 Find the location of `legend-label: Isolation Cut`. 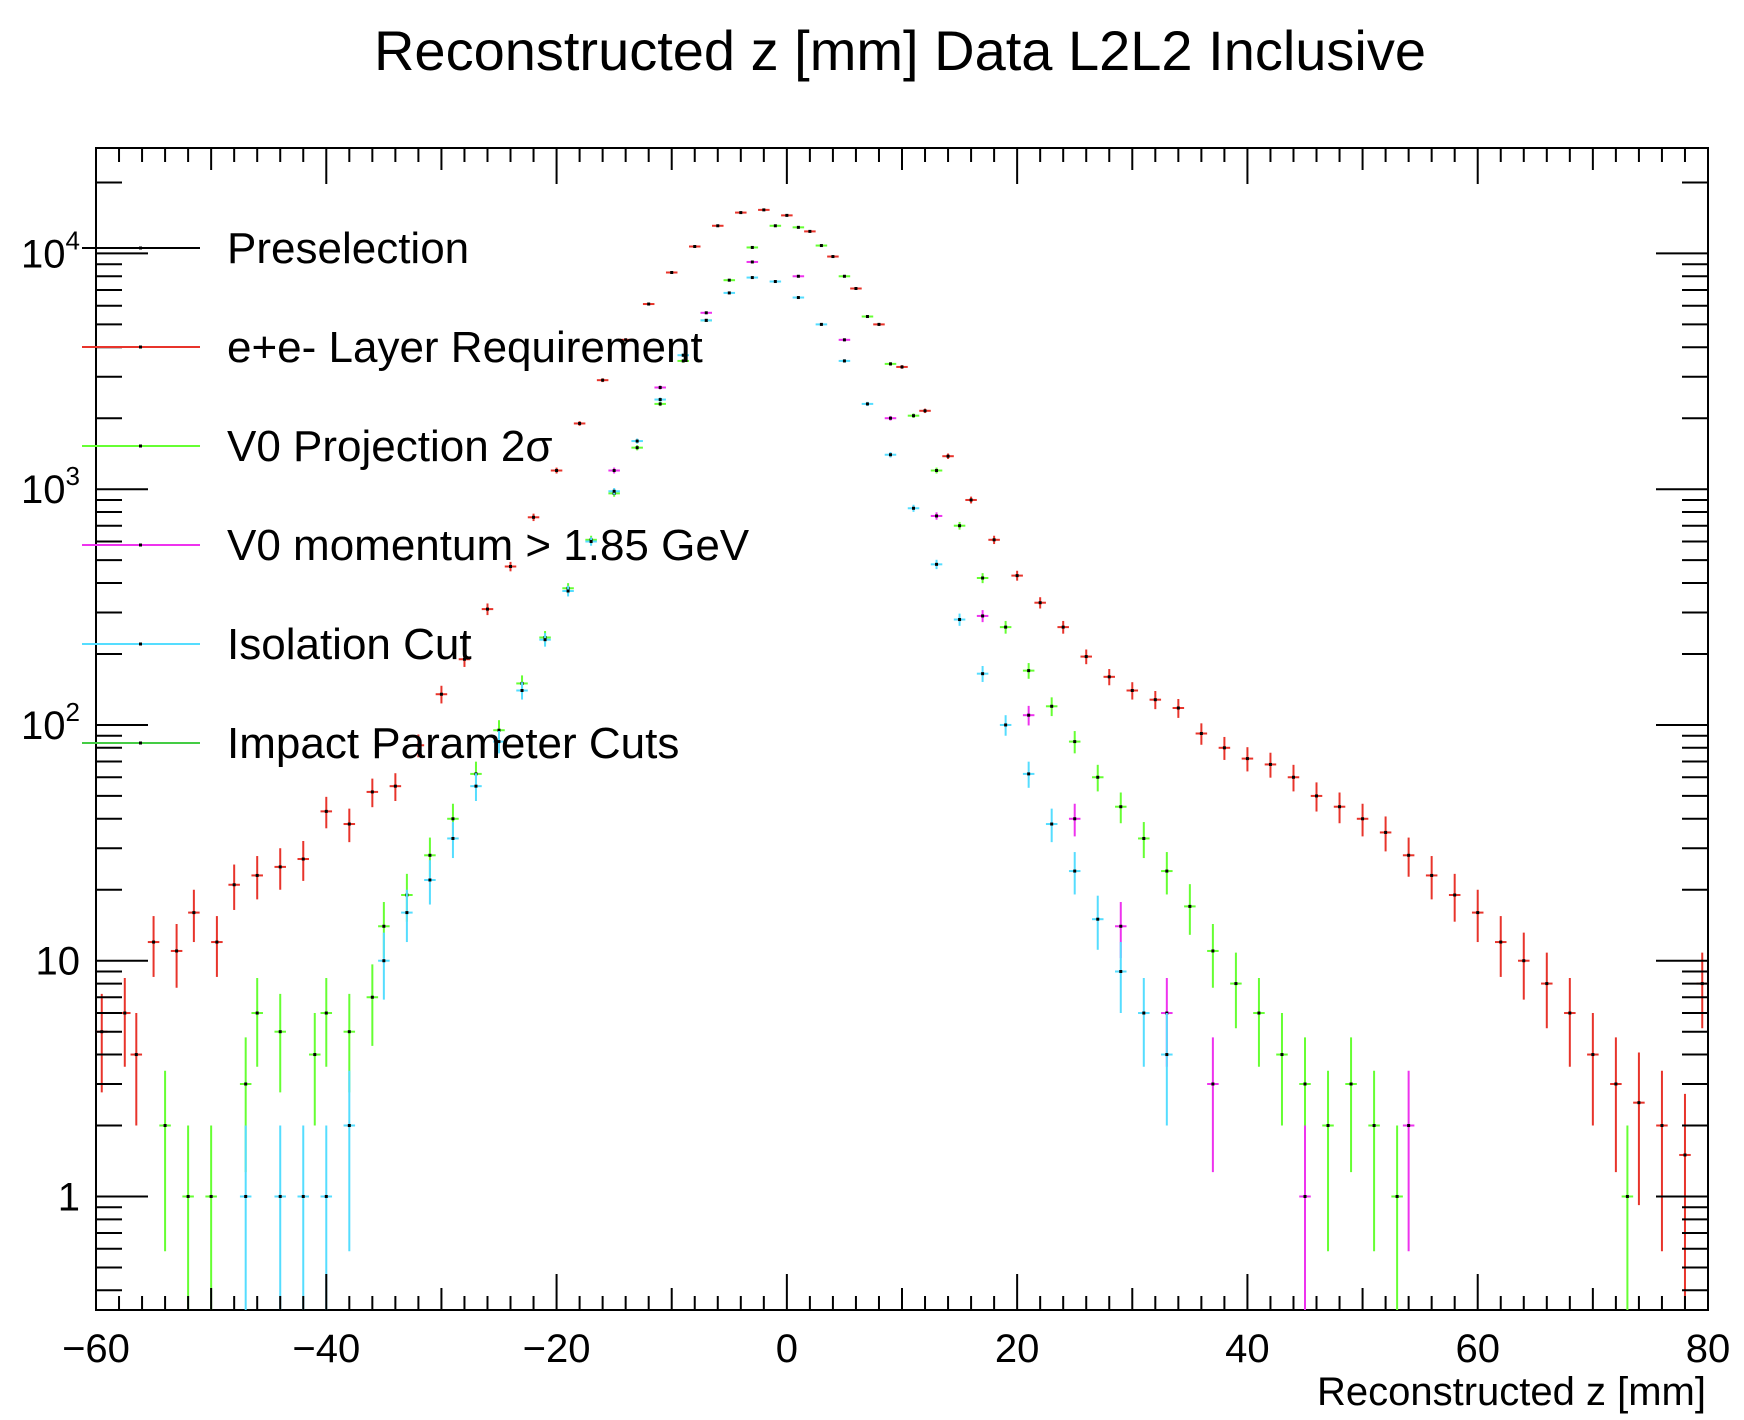

legend-label: Isolation Cut is located at coordinates (349, 644).